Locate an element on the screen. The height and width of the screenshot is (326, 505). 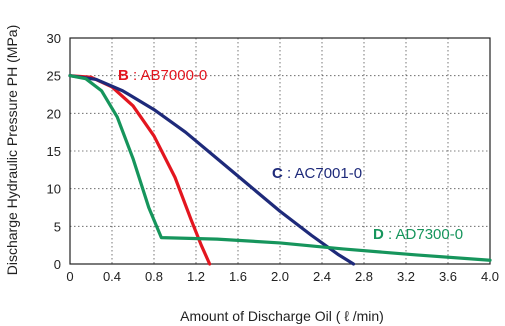
x-tick-label: 0.8 is located at coordinates (154, 276).